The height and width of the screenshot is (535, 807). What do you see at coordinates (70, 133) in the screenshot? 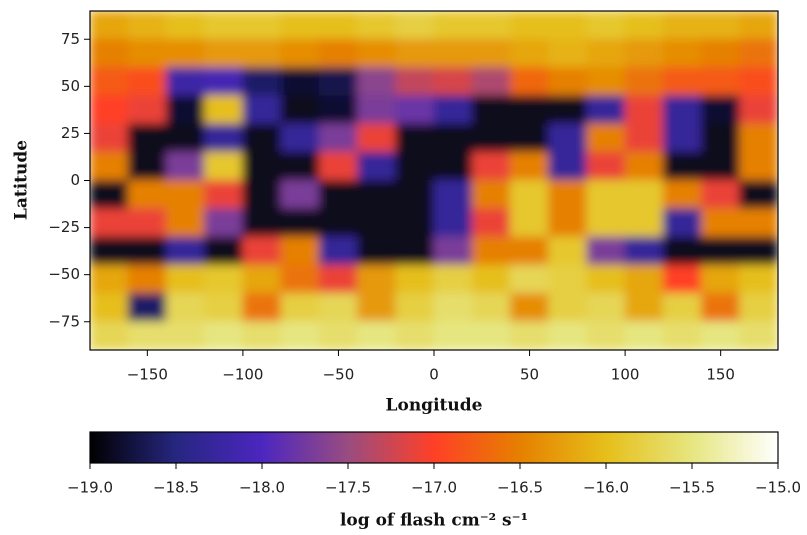
I see `y-tick-label: 25` at bounding box center [70, 133].